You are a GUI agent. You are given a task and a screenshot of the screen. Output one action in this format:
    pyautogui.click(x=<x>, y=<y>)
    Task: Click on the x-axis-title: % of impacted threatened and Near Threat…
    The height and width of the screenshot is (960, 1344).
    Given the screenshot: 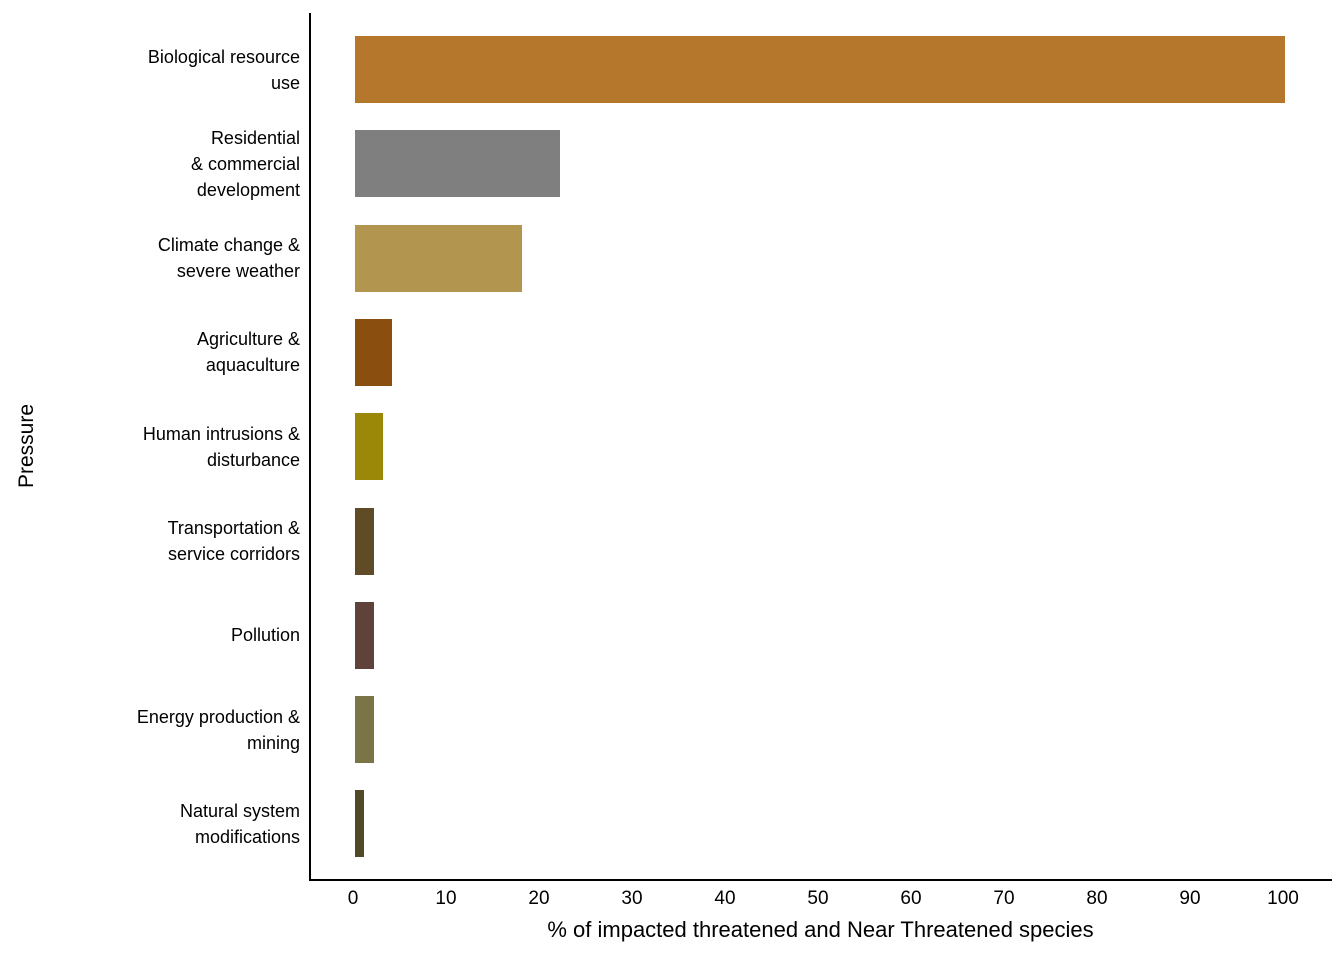 What is the action you would take?
    pyautogui.click(x=820, y=929)
    